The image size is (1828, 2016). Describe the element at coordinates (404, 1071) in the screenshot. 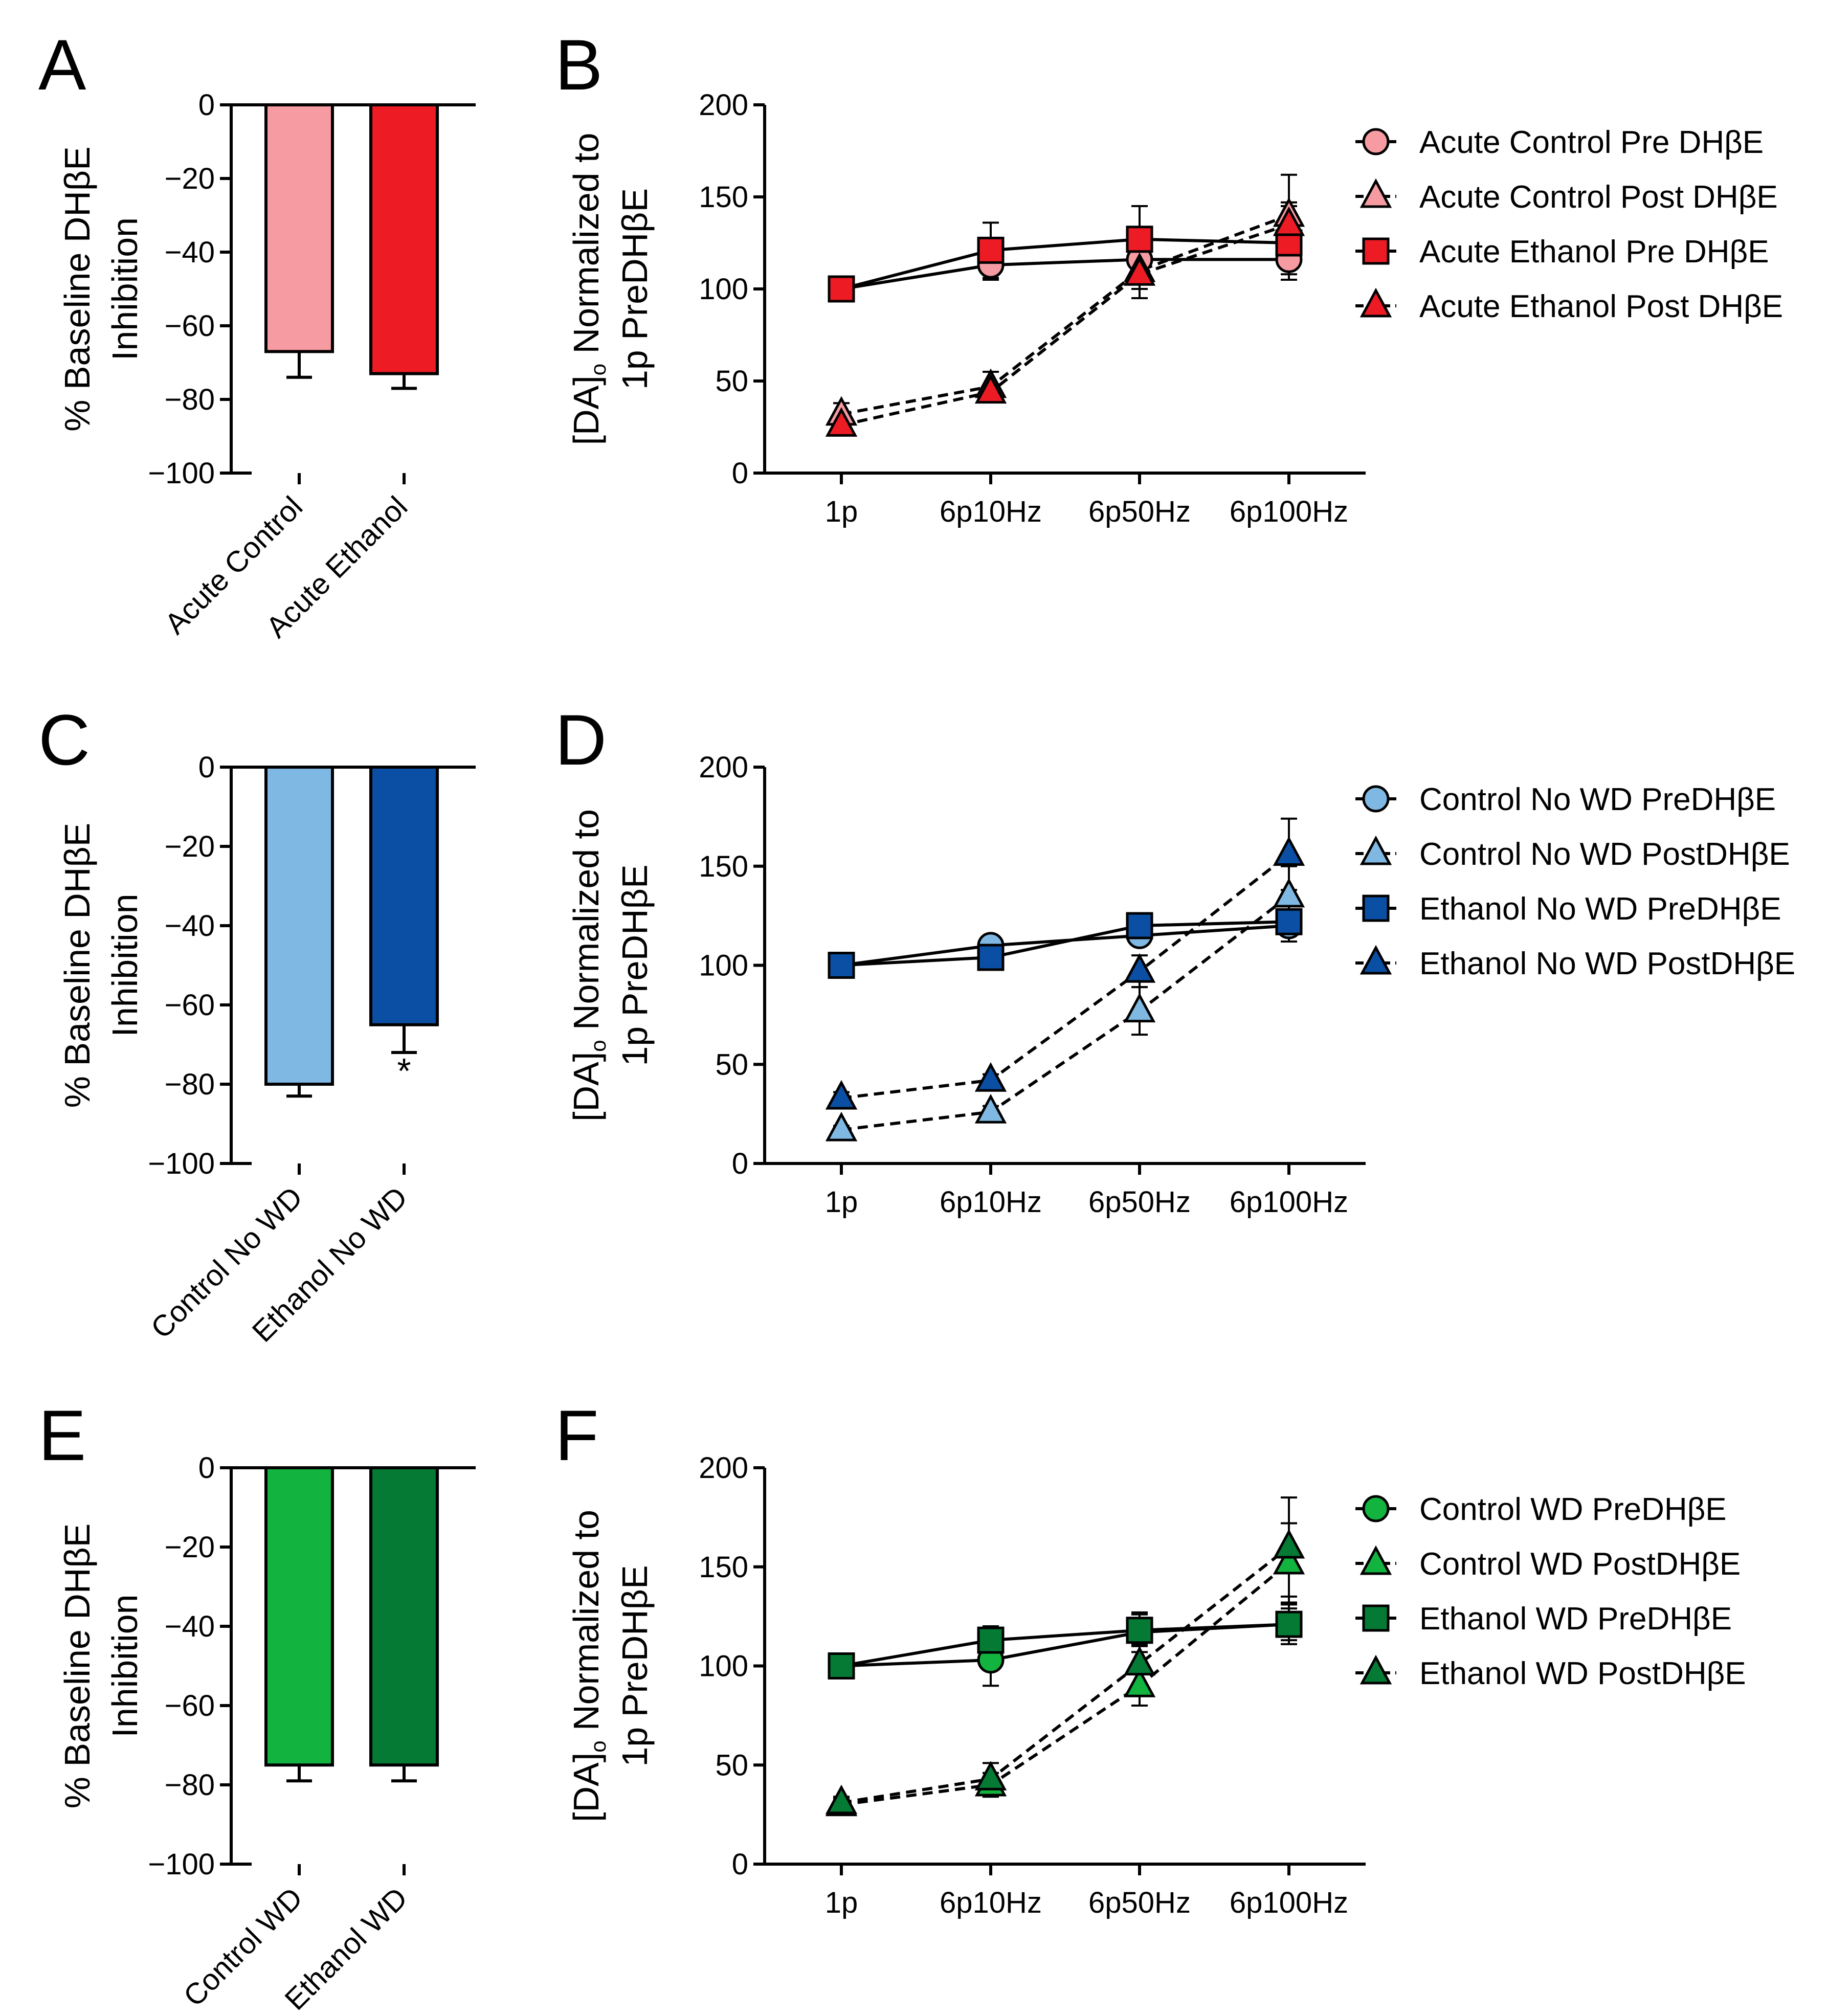

I see `significance-mark: *` at that location.